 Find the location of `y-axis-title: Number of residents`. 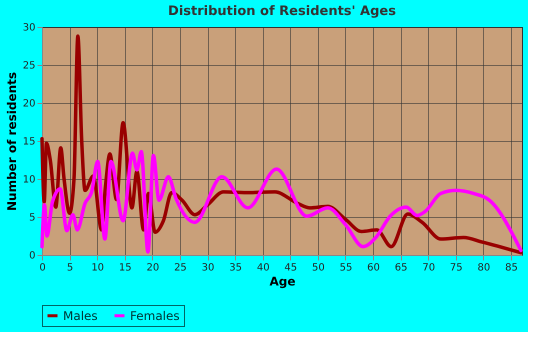

y-axis-title: Number of residents is located at coordinates (11, 142).